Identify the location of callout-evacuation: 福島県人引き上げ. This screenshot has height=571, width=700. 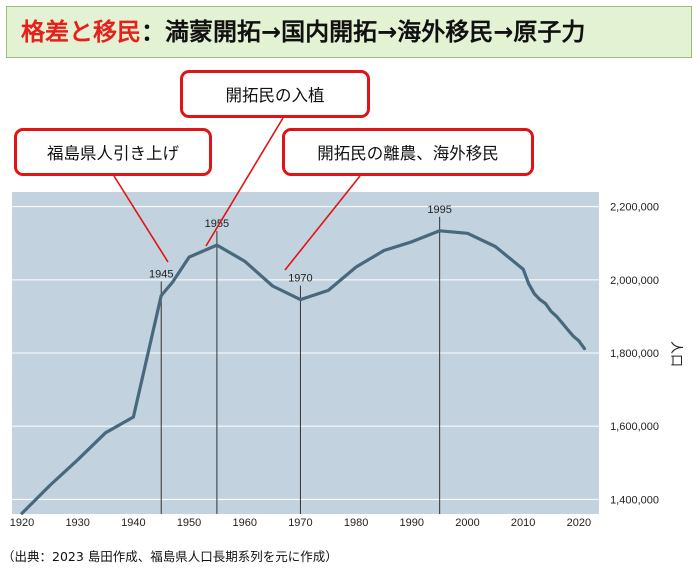
(113, 152).